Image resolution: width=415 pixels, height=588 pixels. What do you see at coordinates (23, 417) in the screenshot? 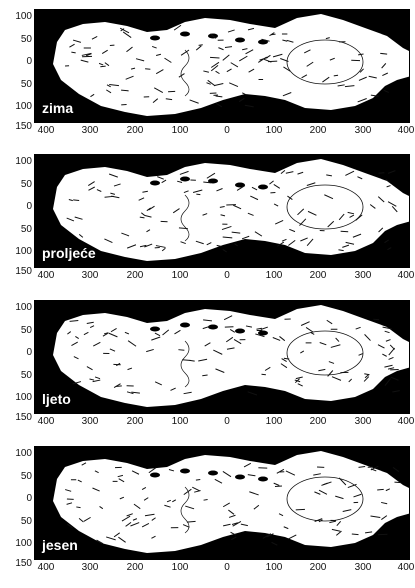
I see `y-tick-label: 150` at bounding box center [23, 417].